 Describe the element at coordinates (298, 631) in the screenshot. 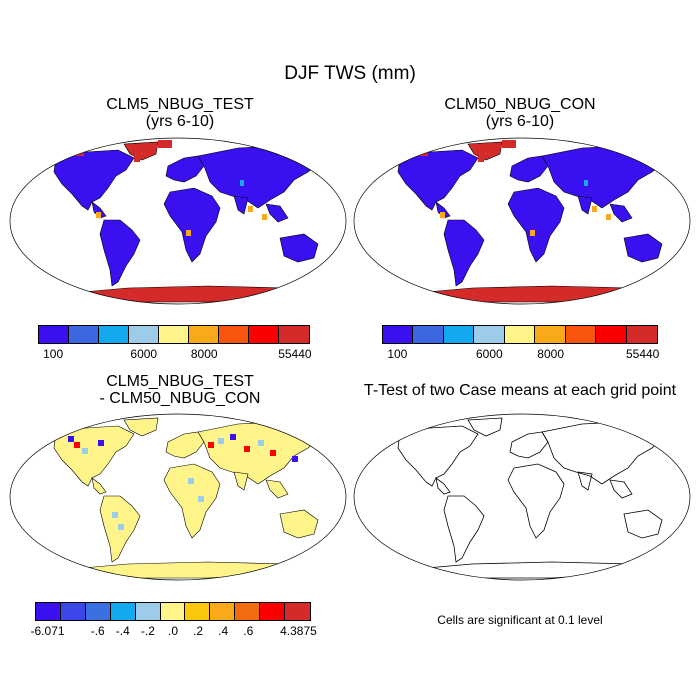

I see `colorbar-label: 4.3875` at that location.